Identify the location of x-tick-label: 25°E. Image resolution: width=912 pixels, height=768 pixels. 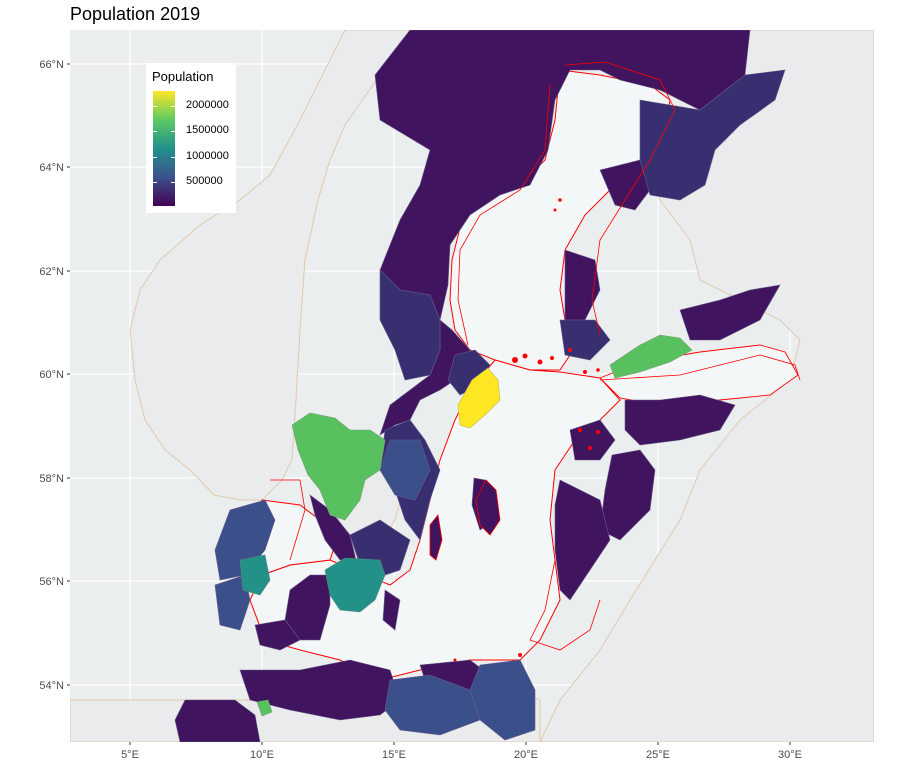
(658, 755).